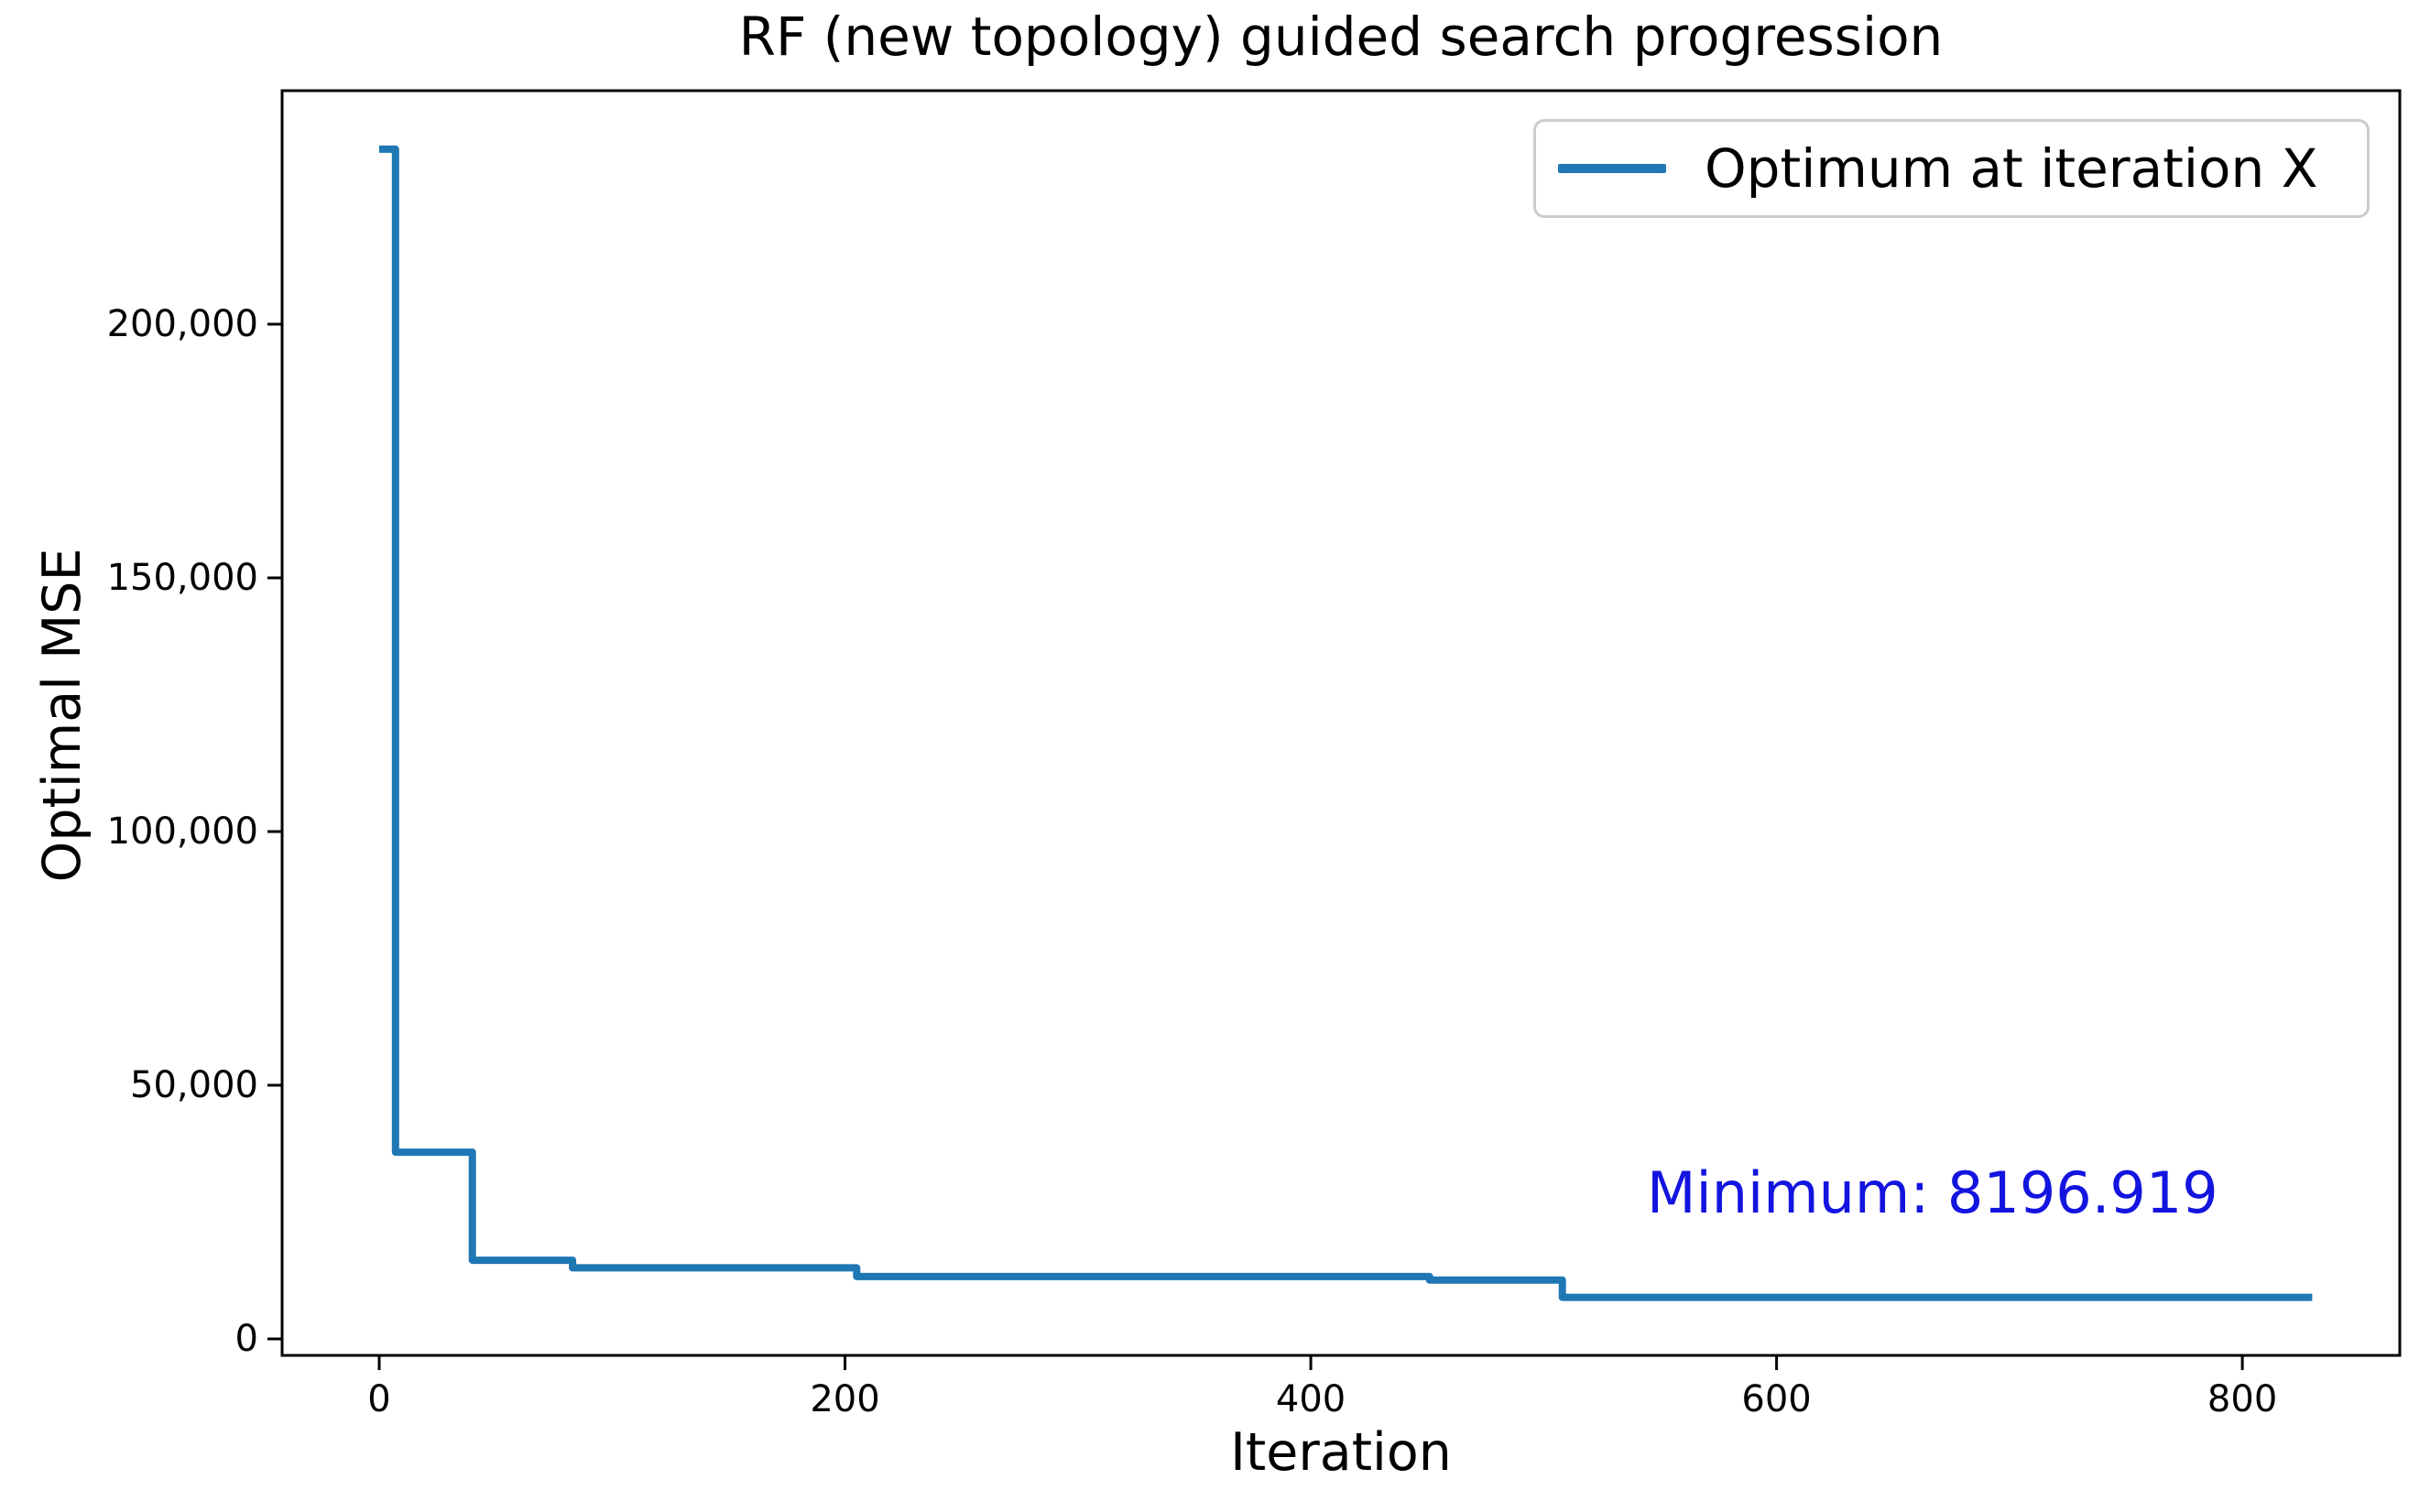  What do you see at coordinates (246, 1339) in the screenshot?
I see `y-tick-label: 0` at bounding box center [246, 1339].